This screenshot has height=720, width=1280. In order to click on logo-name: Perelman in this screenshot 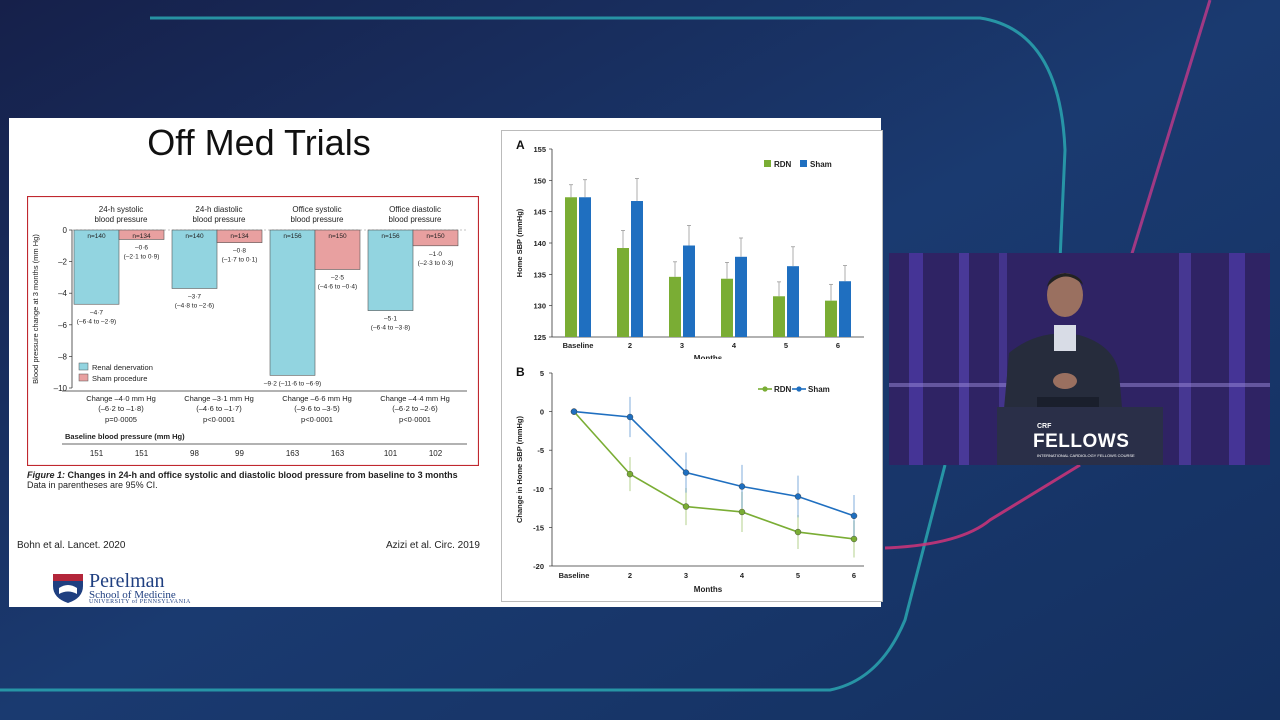, I will do `click(127, 581)`.